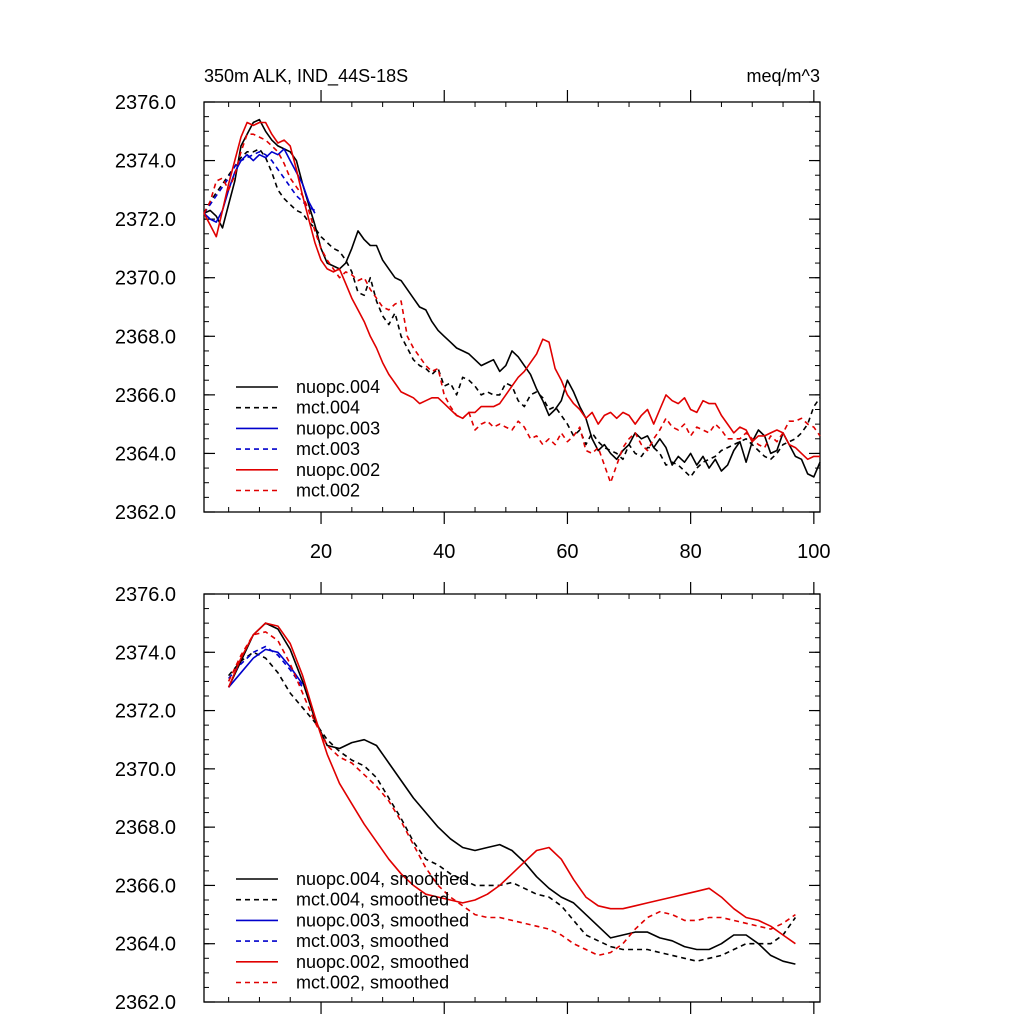 This screenshot has width=1024, height=1029. Describe the element at coordinates (372, 900) in the screenshot. I see `legend-label: mct.004, smoothed` at that location.